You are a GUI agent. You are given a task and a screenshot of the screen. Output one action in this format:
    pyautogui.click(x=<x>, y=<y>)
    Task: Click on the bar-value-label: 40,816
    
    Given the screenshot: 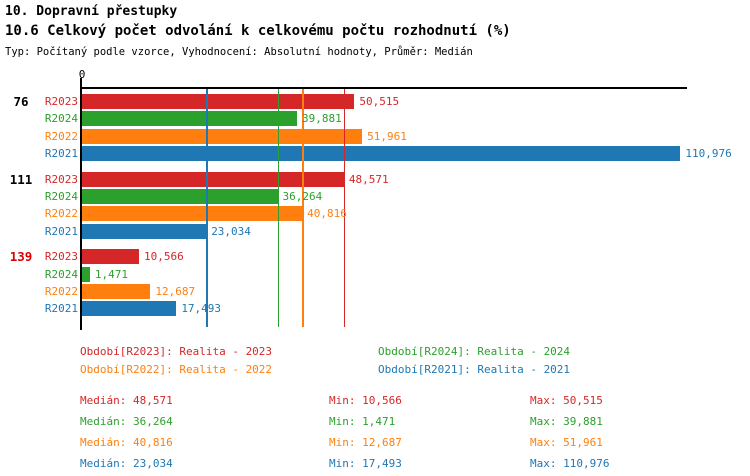 What is the action you would take?
    pyautogui.click(x=327, y=214)
    